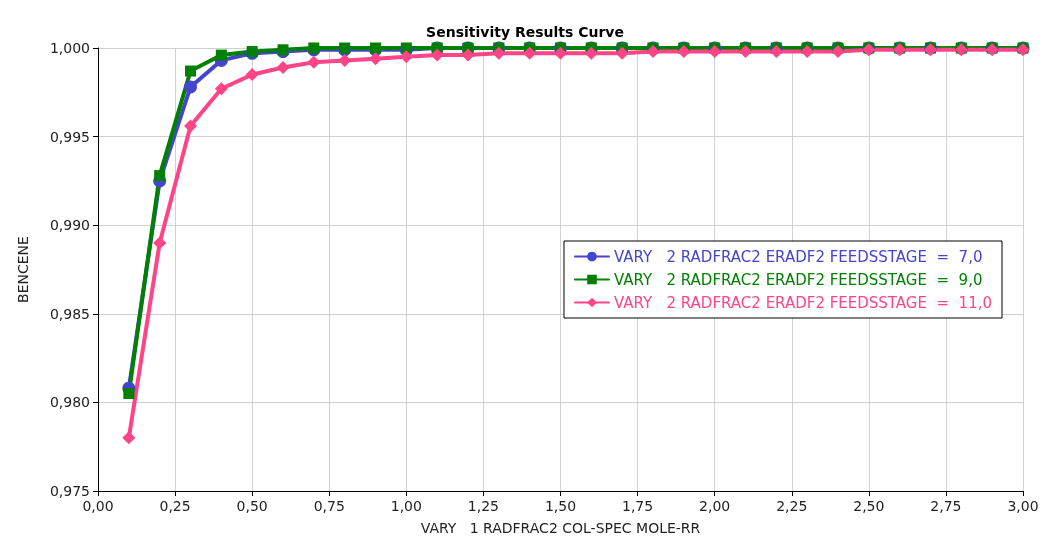  Describe the element at coordinates (69, 136) in the screenshot. I see `y-tick-label: 0,995` at that location.